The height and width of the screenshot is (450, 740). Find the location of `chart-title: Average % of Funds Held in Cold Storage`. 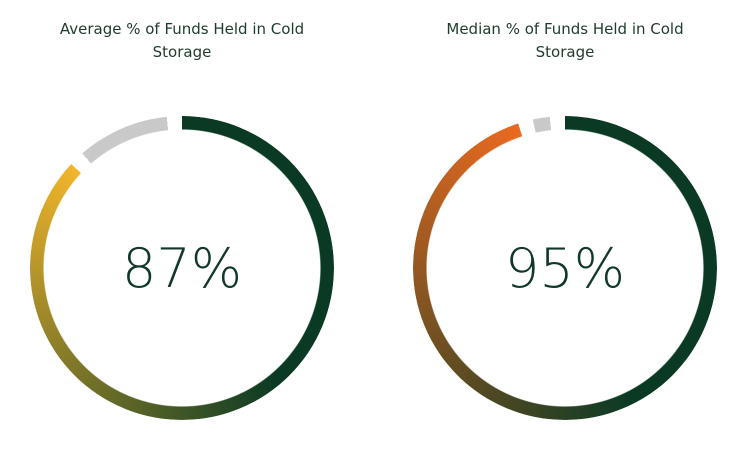

chart-title: Average % of Funds Held in Cold Storage is located at coordinates (182, 40).